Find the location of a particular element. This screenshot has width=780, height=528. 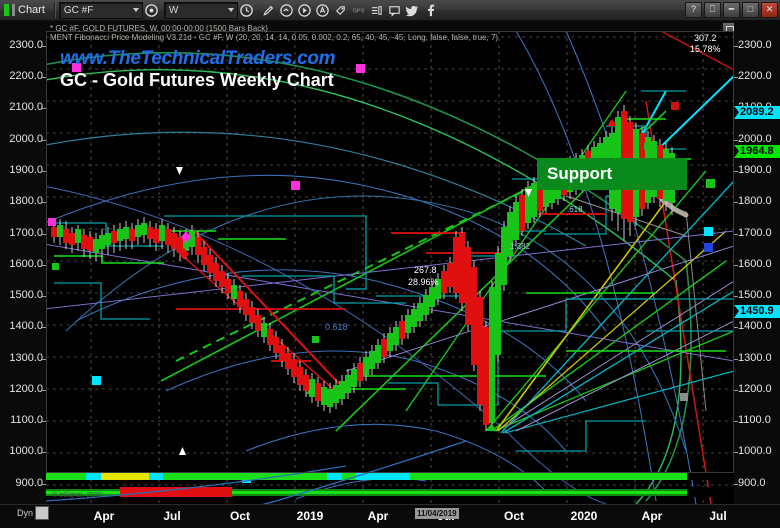

dyn-control: Dyn is located at coordinates (33, 513).